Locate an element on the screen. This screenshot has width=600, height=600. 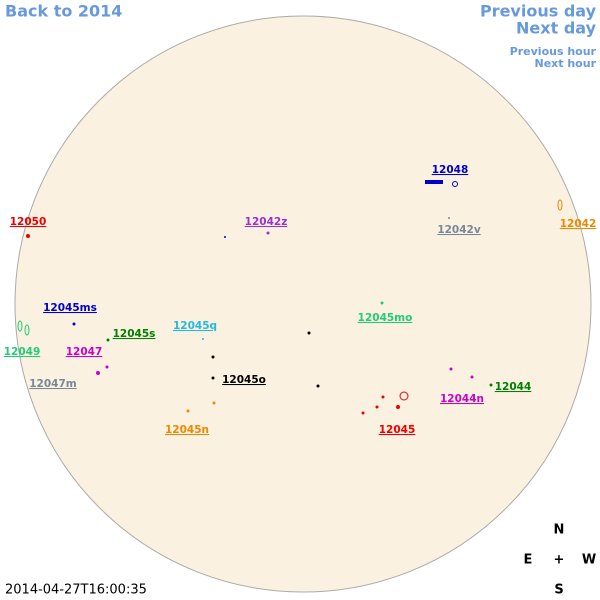
next-hour-link: Next hour is located at coordinates (566, 63).